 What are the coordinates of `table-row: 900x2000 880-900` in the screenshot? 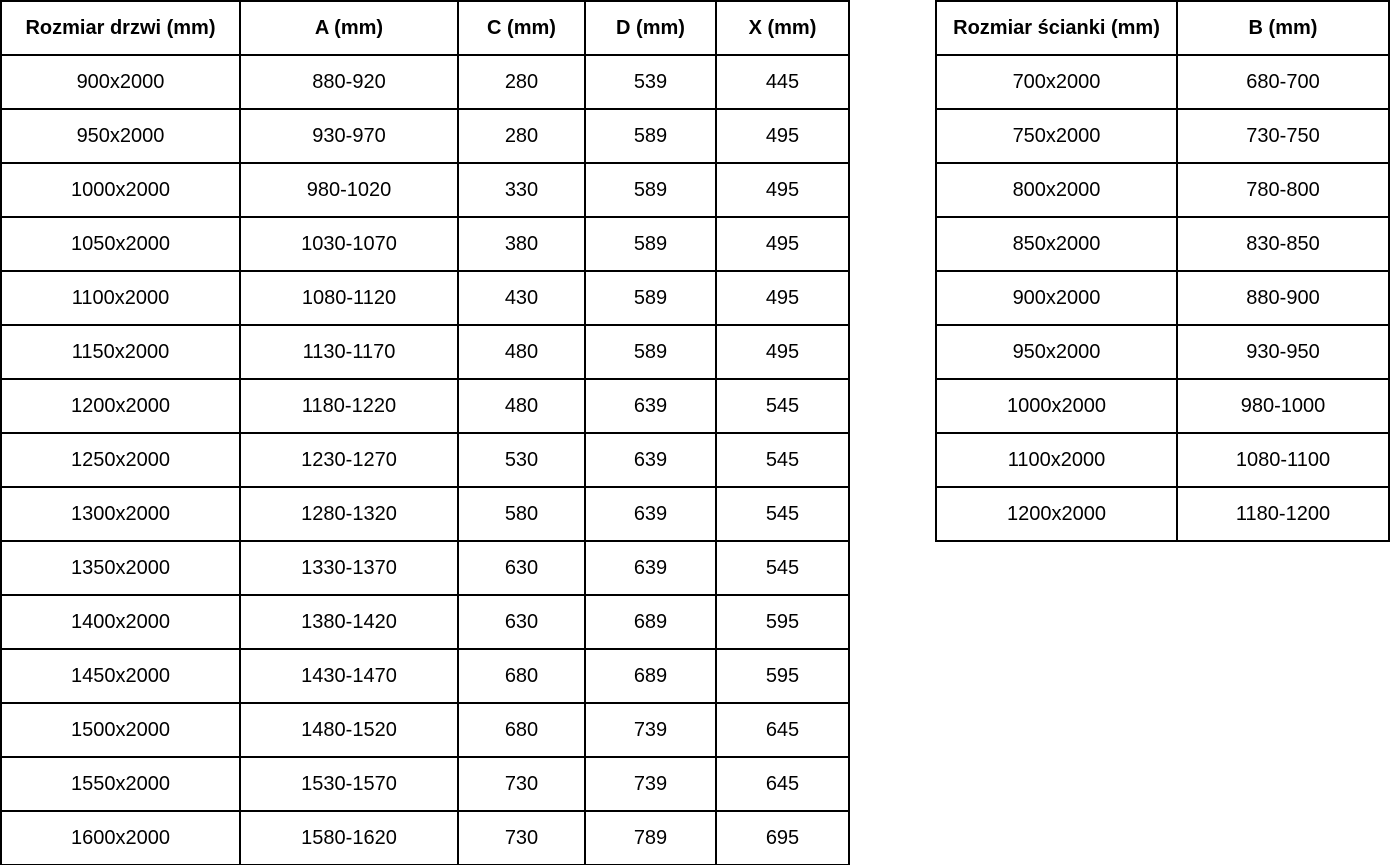 It's located at (1162, 298).